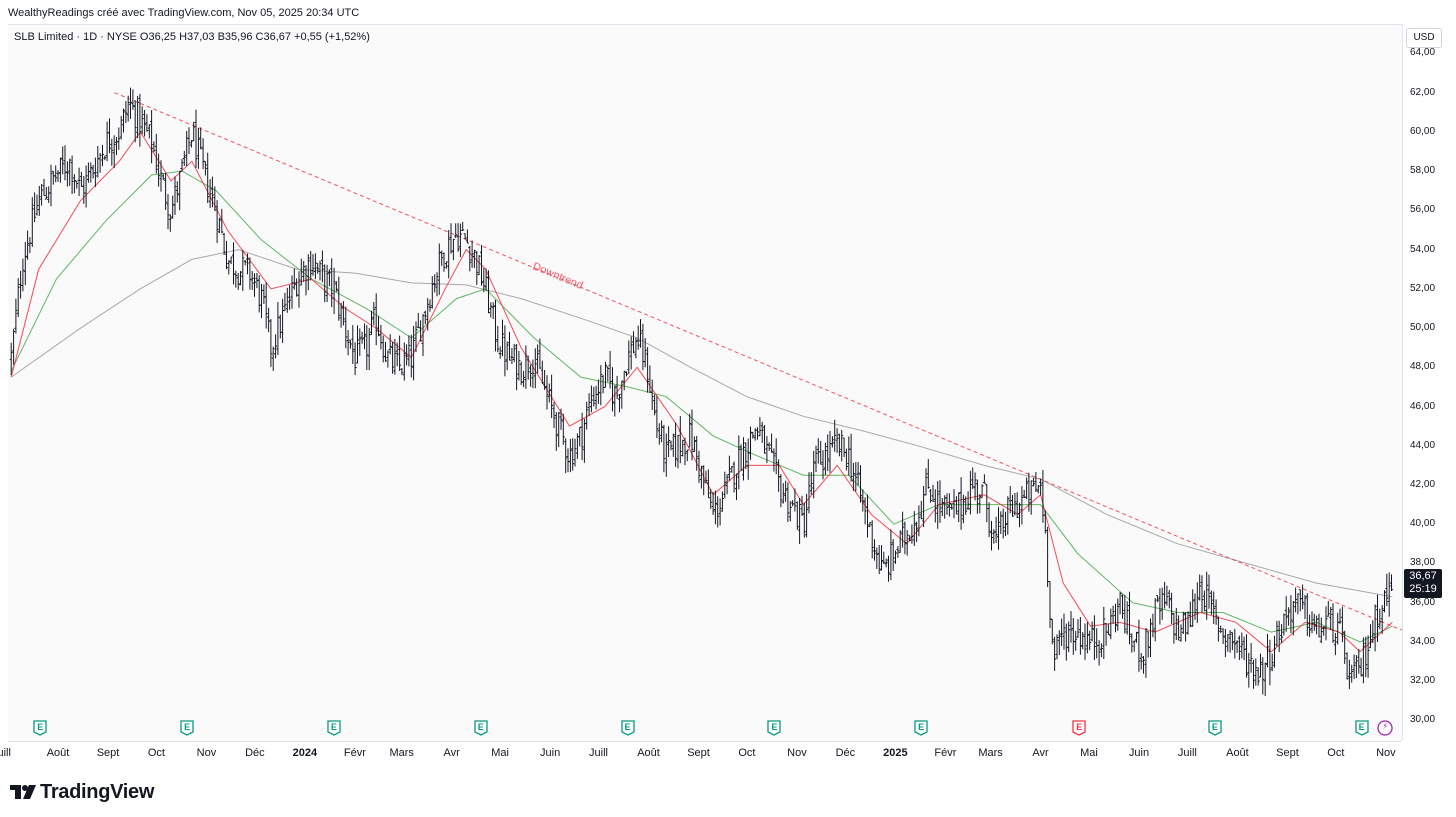 This screenshot has height=817, width=1456. Describe the element at coordinates (82, 792) in the screenshot. I see `tradingview-logo: TradingView` at that location.